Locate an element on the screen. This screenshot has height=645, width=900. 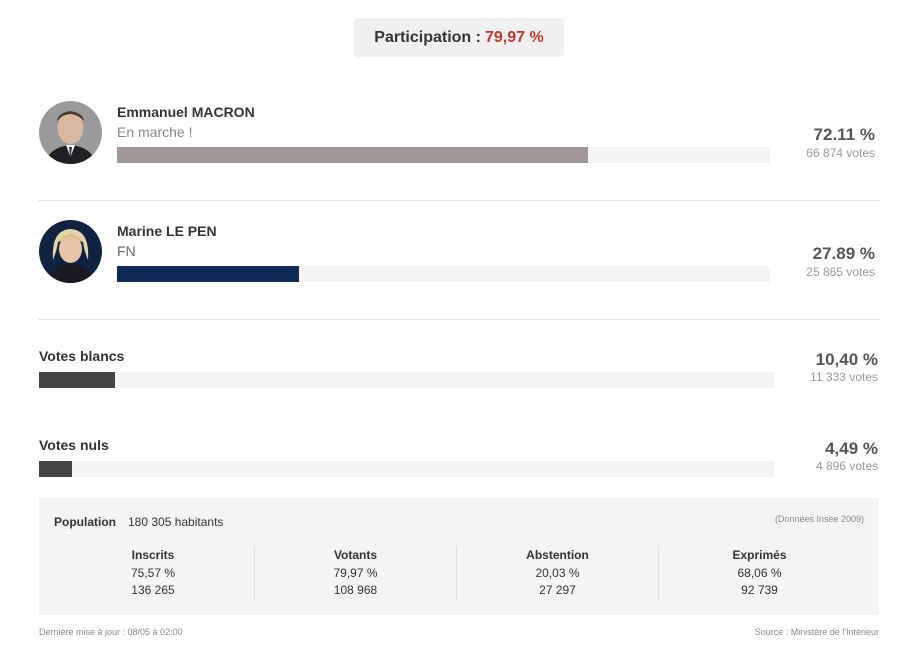
stat-header: Abstention is located at coordinates (557, 555).